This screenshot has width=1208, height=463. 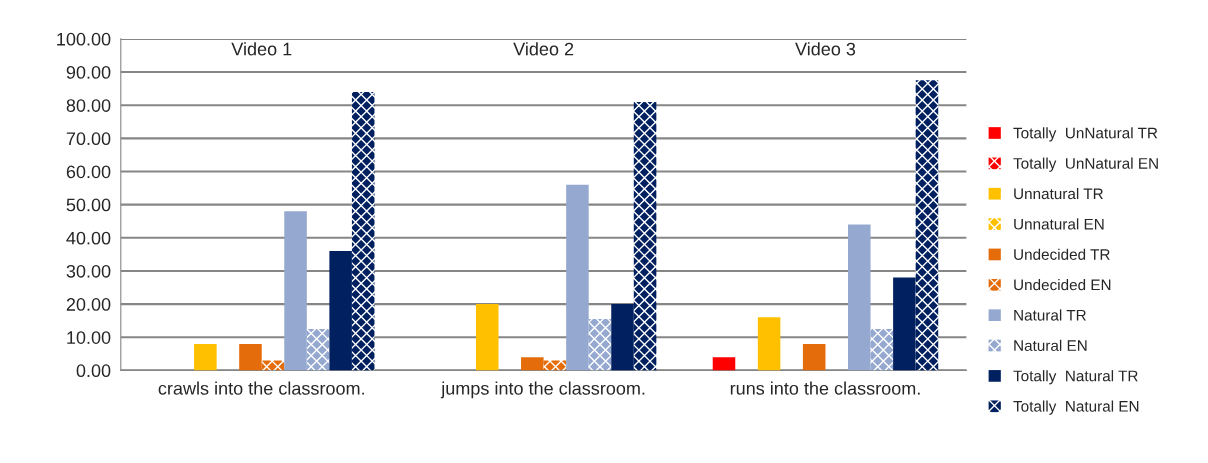 I want to click on y-tick-label: 100.00, so click(x=84, y=39).